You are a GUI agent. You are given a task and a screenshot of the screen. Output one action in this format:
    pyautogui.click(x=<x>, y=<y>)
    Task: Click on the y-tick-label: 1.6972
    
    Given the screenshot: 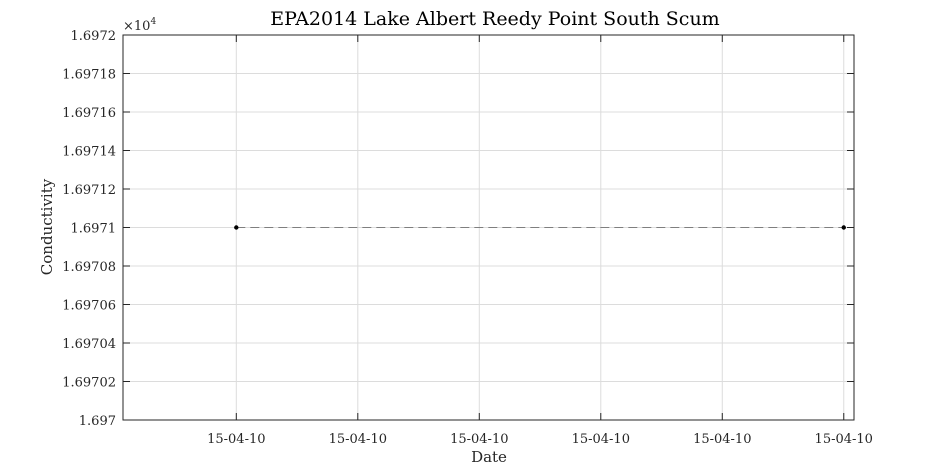 What is the action you would take?
    pyautogui.click(x=94, y=36)
    